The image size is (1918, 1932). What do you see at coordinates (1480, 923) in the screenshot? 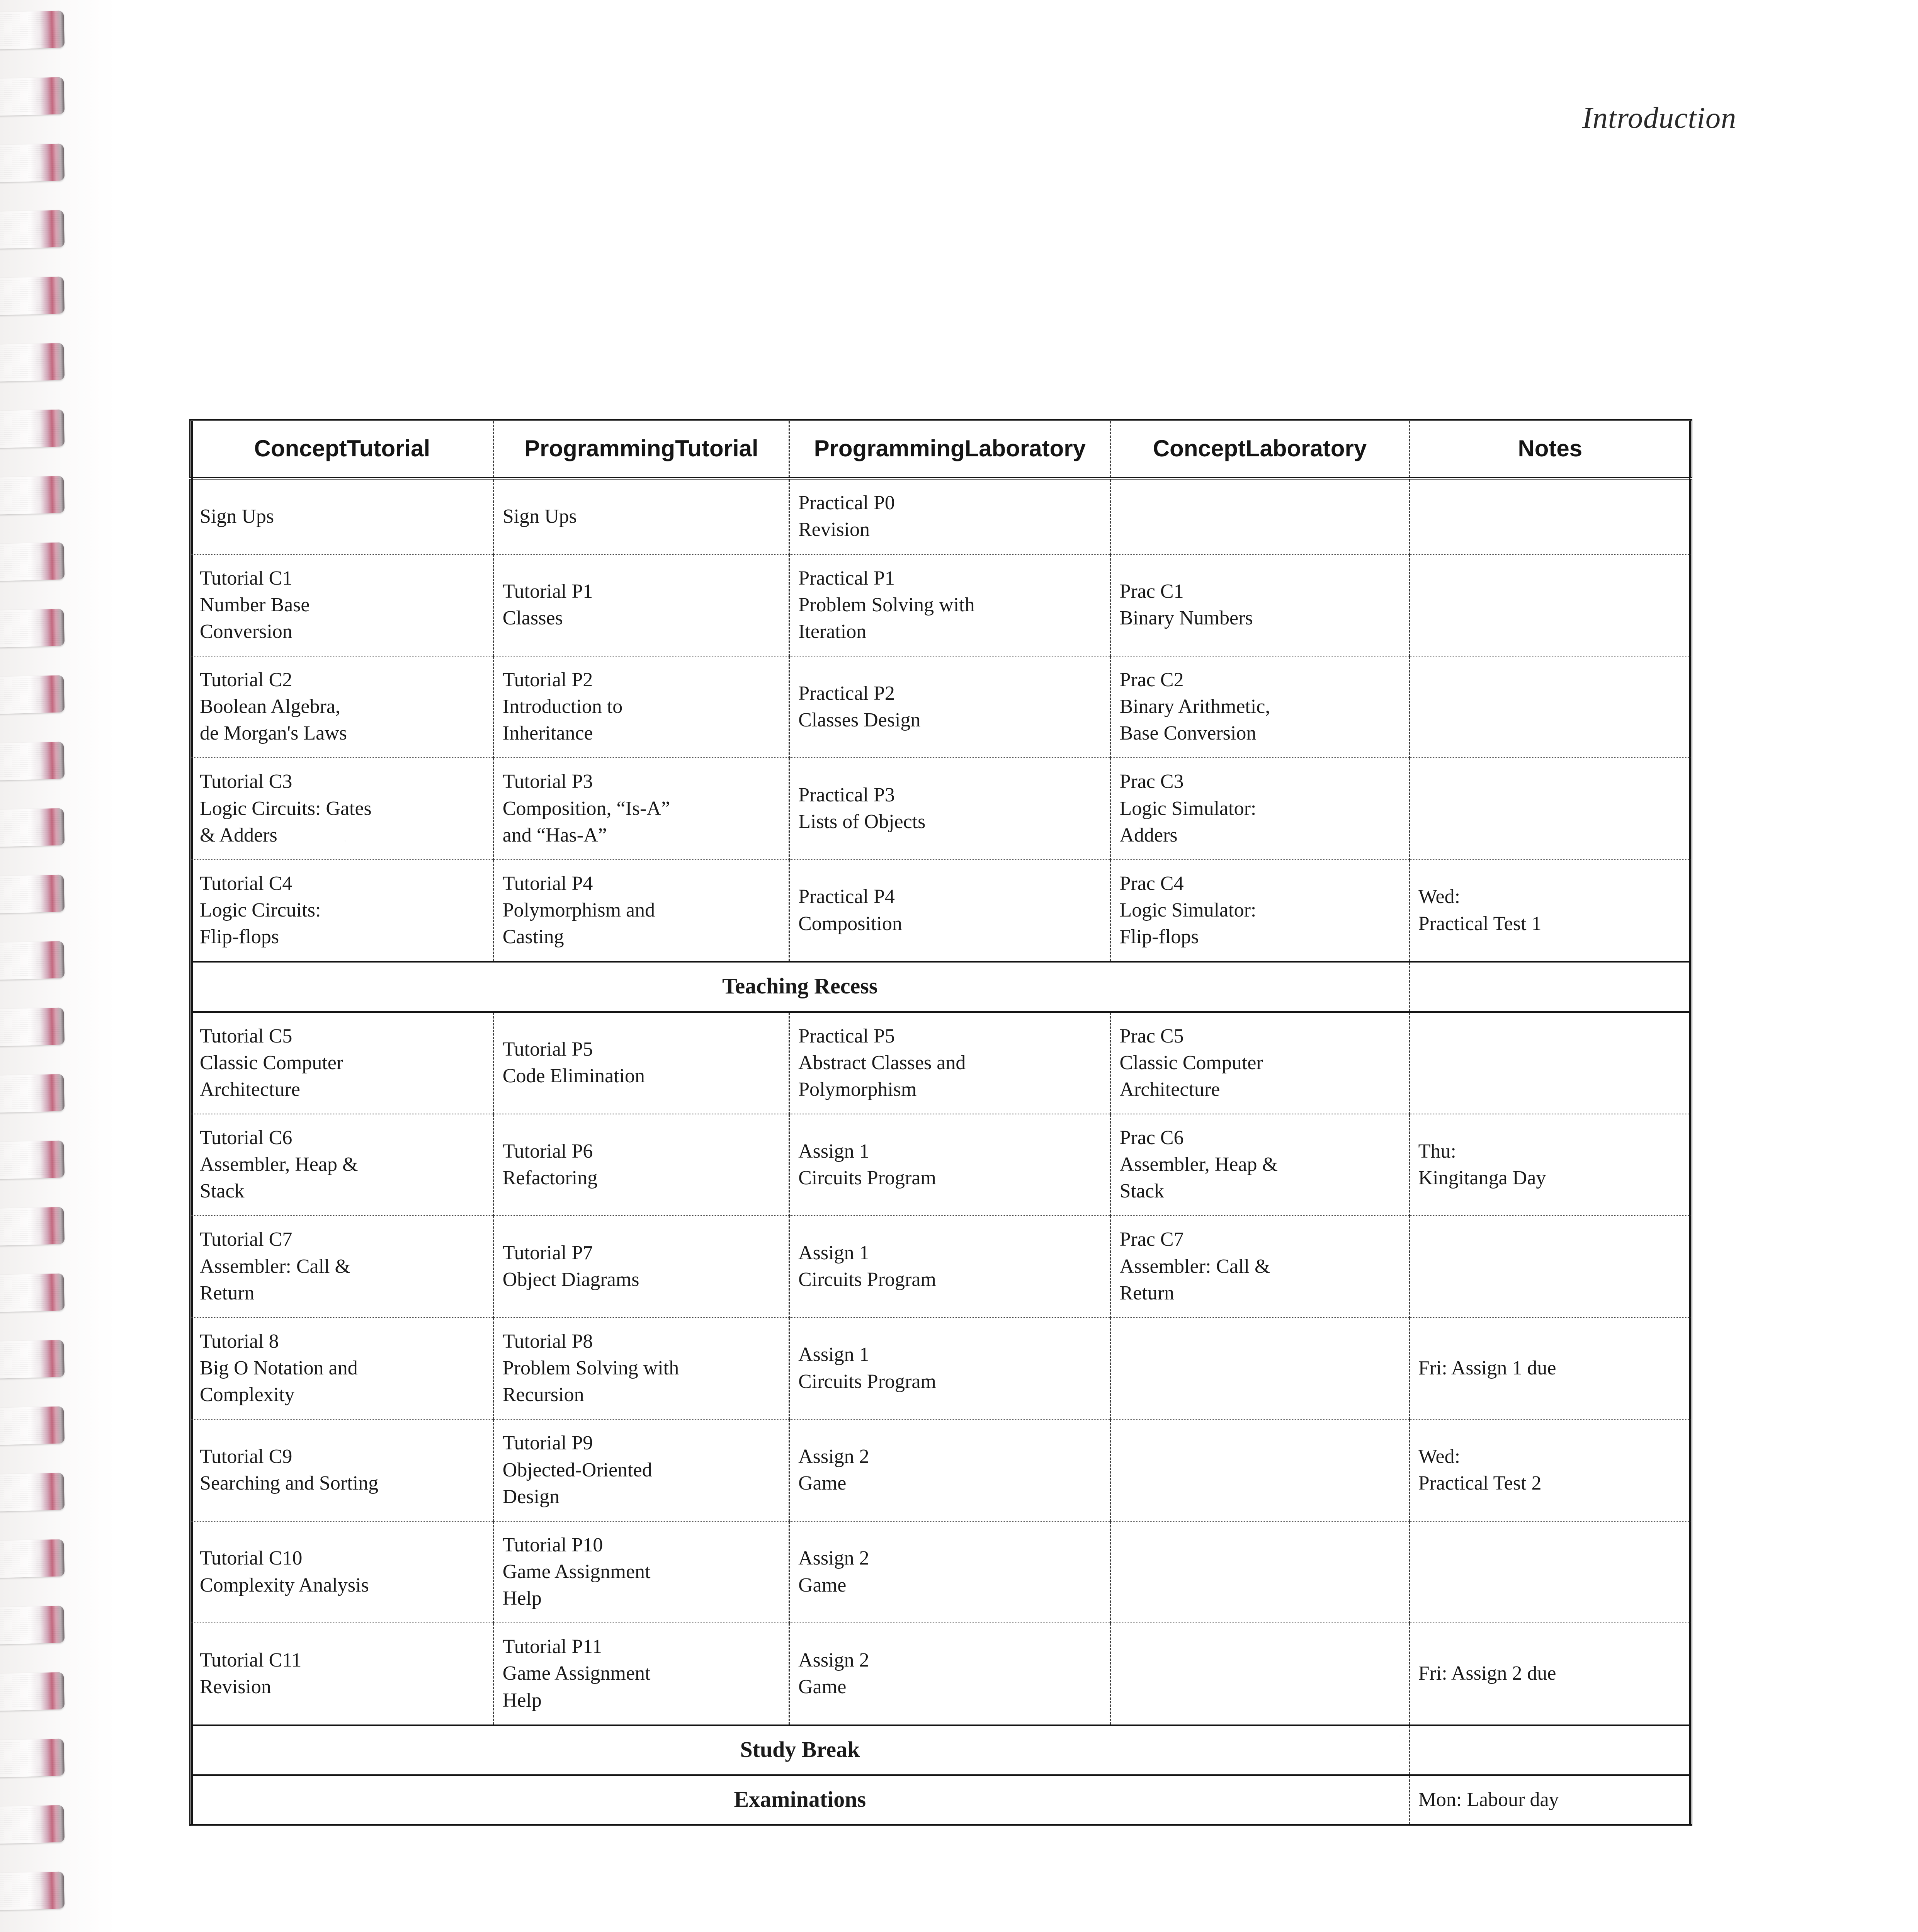
I see `notes-line: Practical Test 1` at bounding box center [1480, 923].